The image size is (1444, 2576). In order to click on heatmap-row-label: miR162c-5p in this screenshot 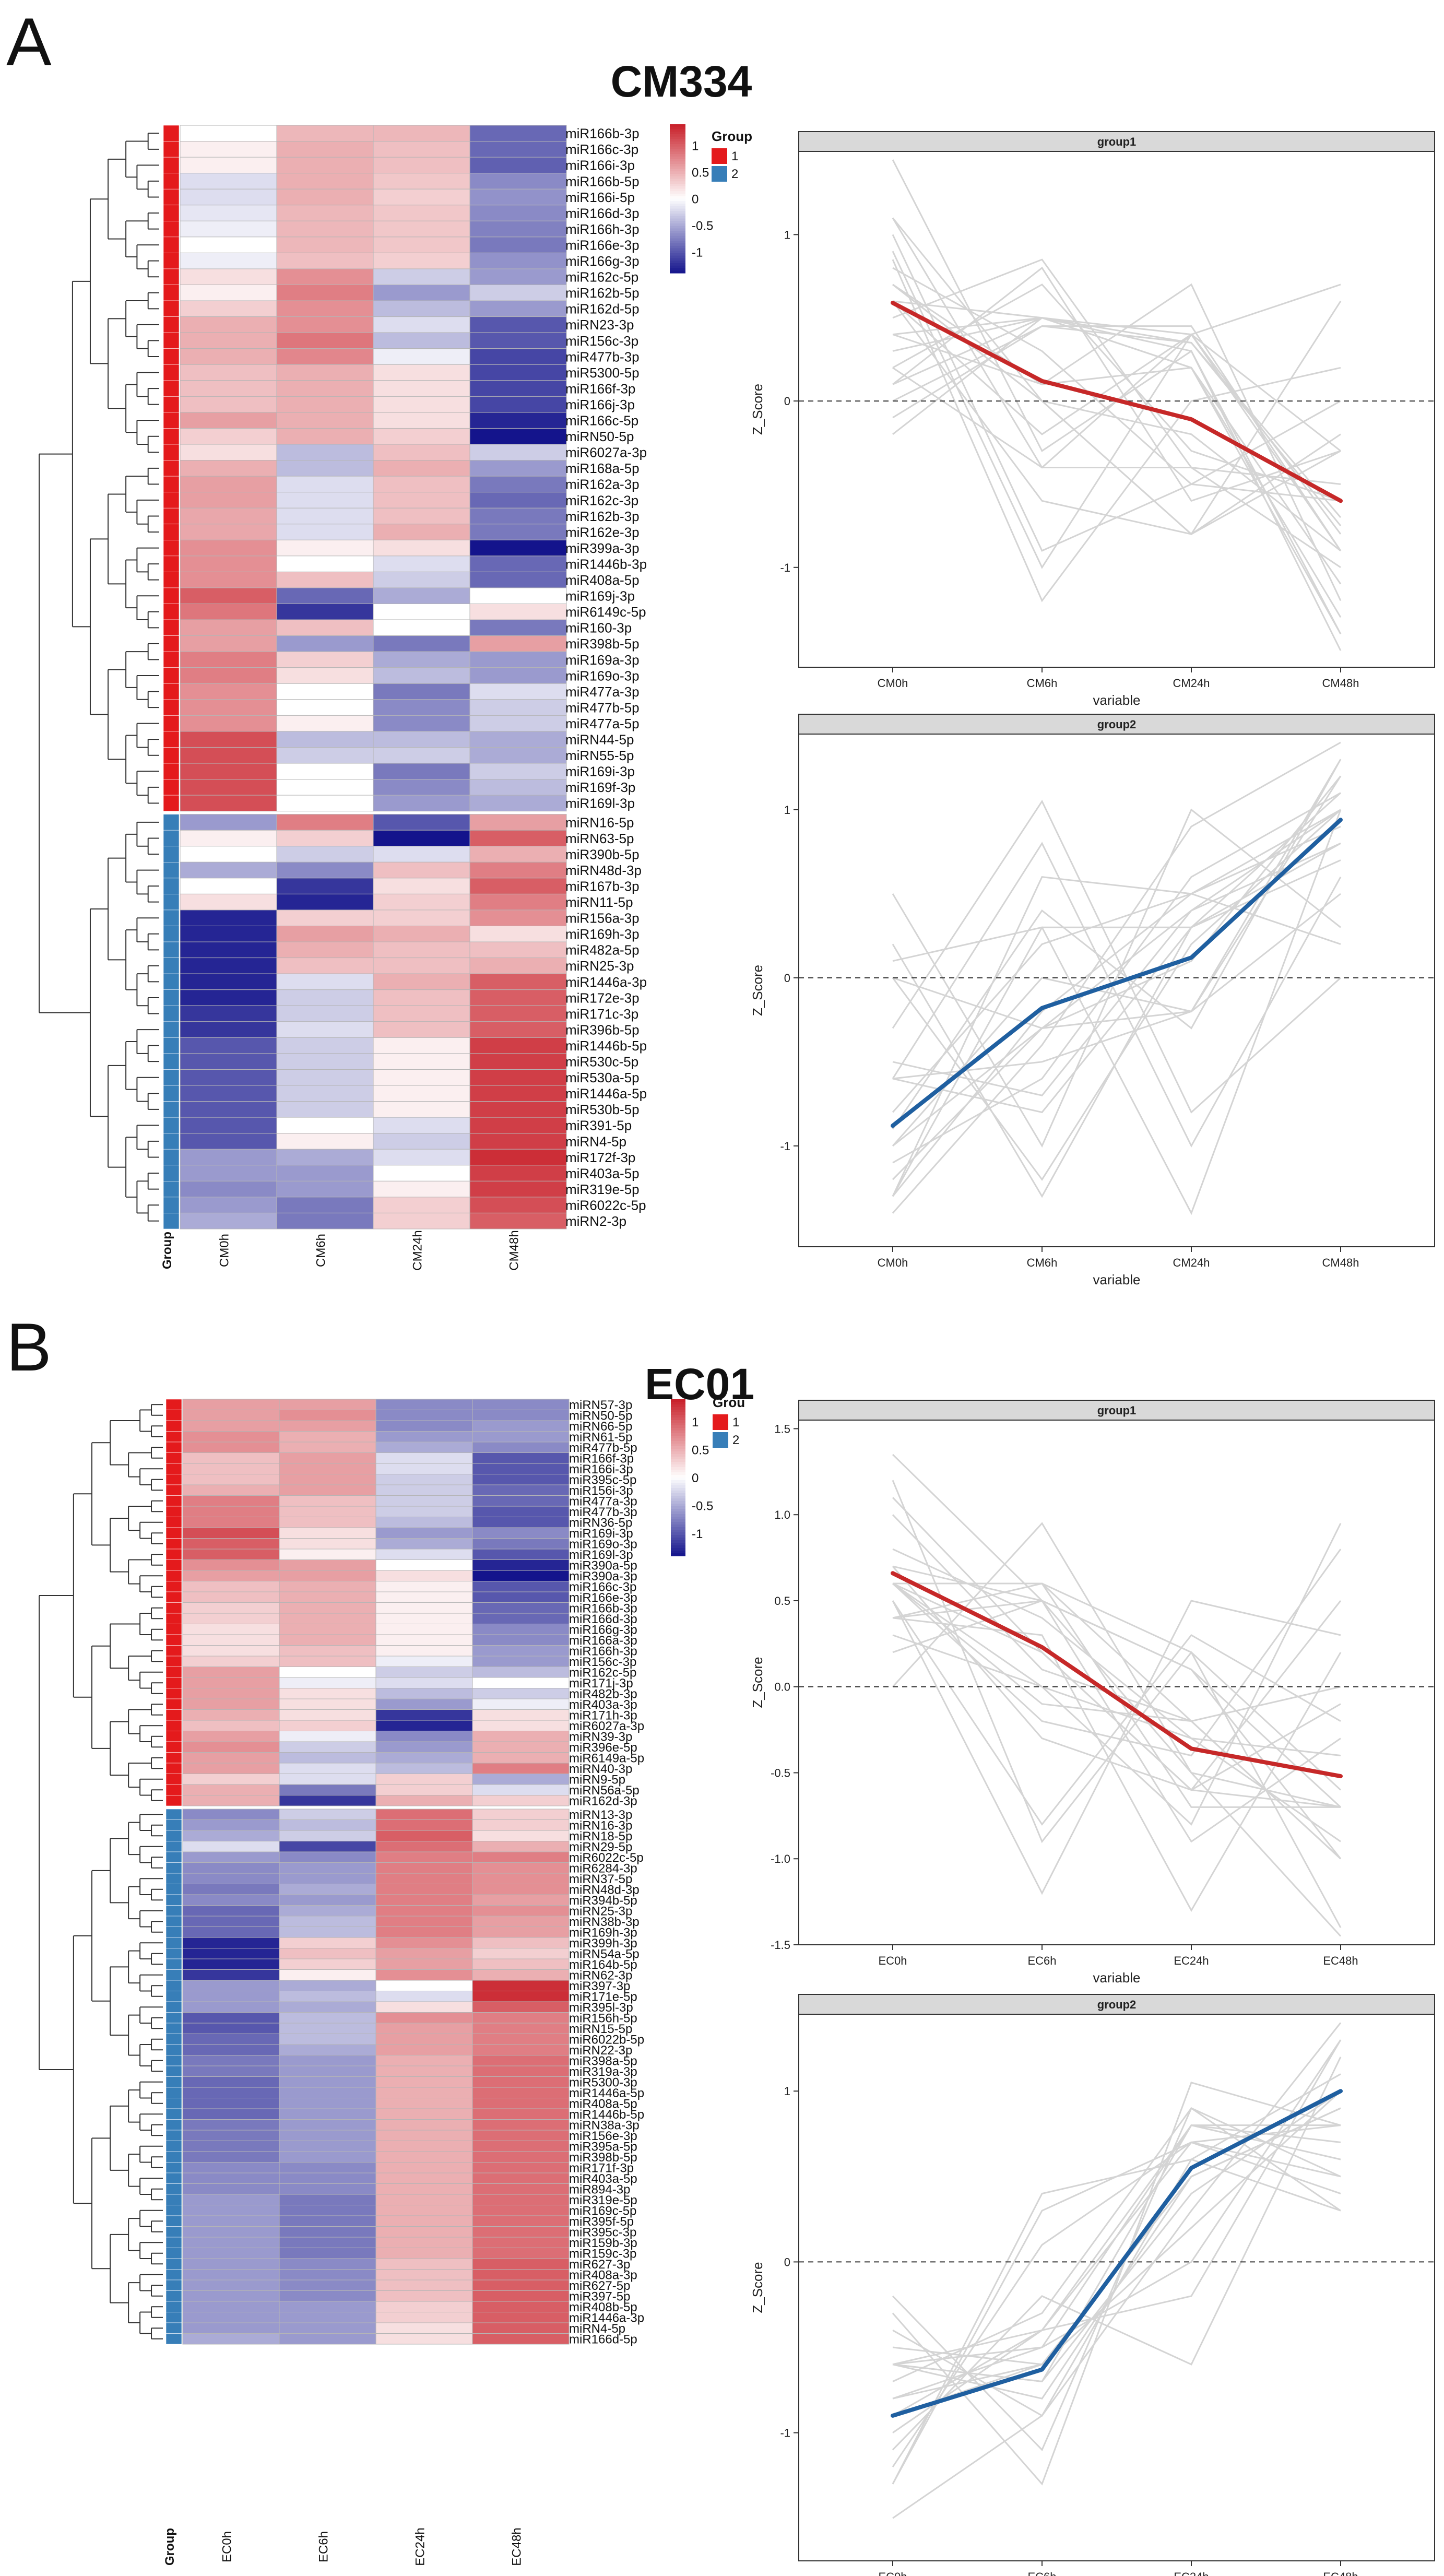, I will do `click(601, 277)`.